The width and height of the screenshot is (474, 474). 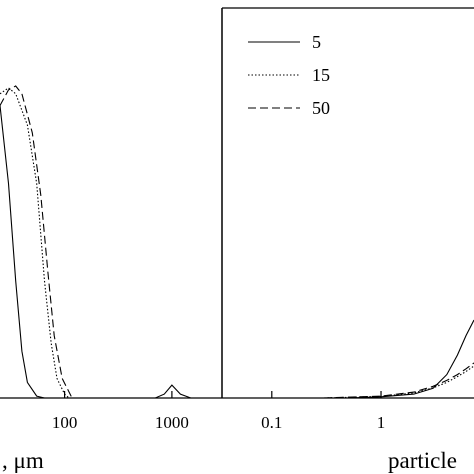 What do you see at coordinates (23, 460) in the screenshot?
I see `x-axis-label: , μm` at bounding box center [23, 460].